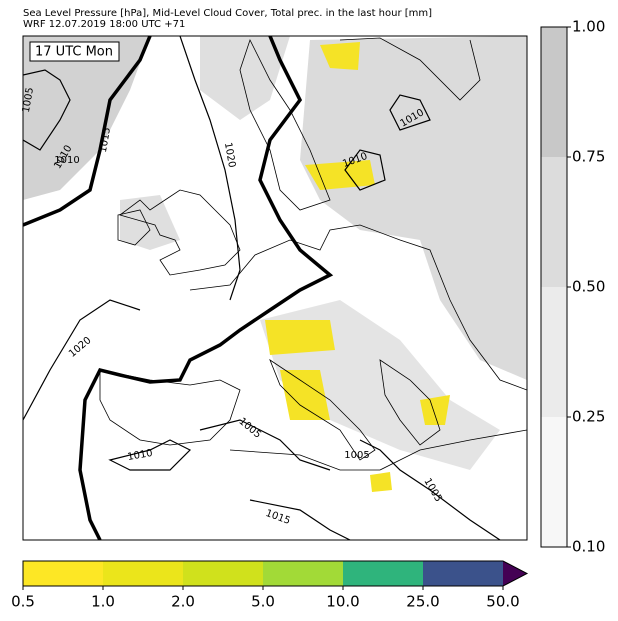 The image size is (618, 621). I want to click on cloud-area, so click(245, 78).